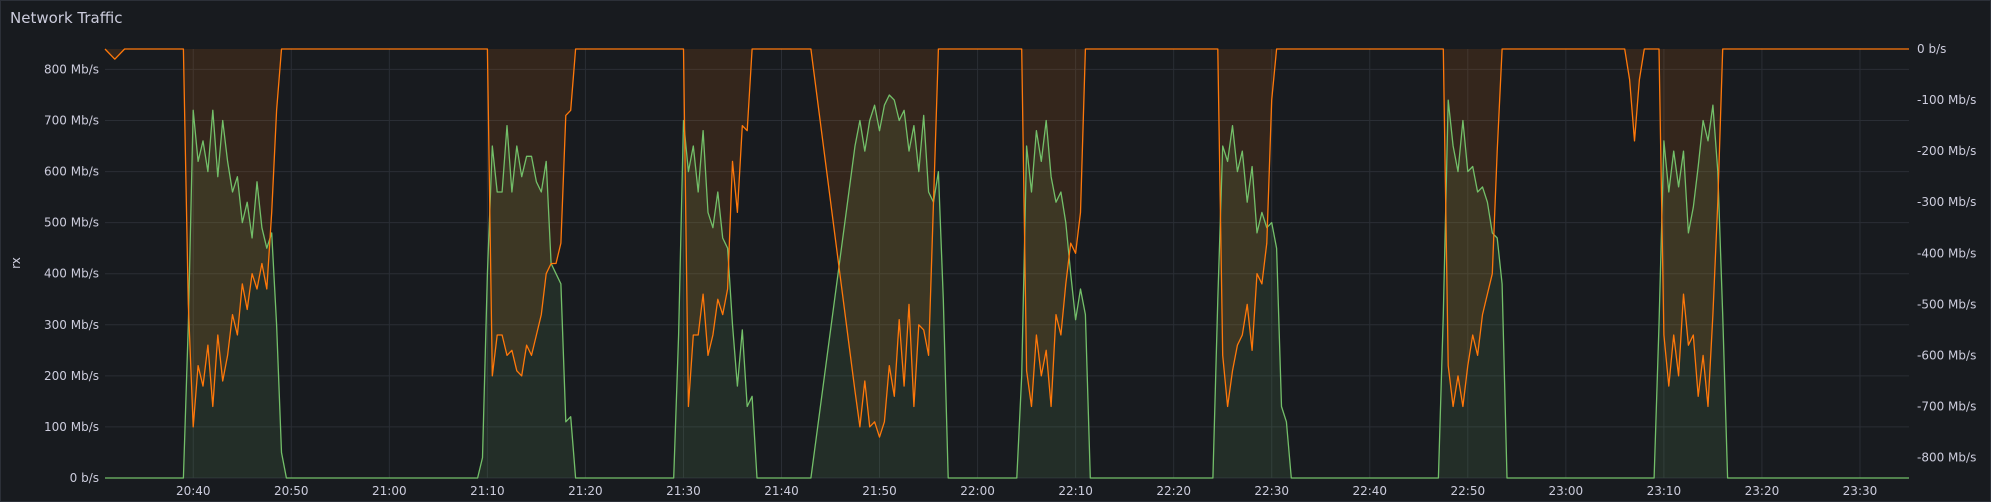 The width and height of the screenshot is (1991, 502). What do you see at coordinates (71, 172) in the screenshot?
I see `left-tick-label: 600 Mb/s` at bounding box center [71, 172].